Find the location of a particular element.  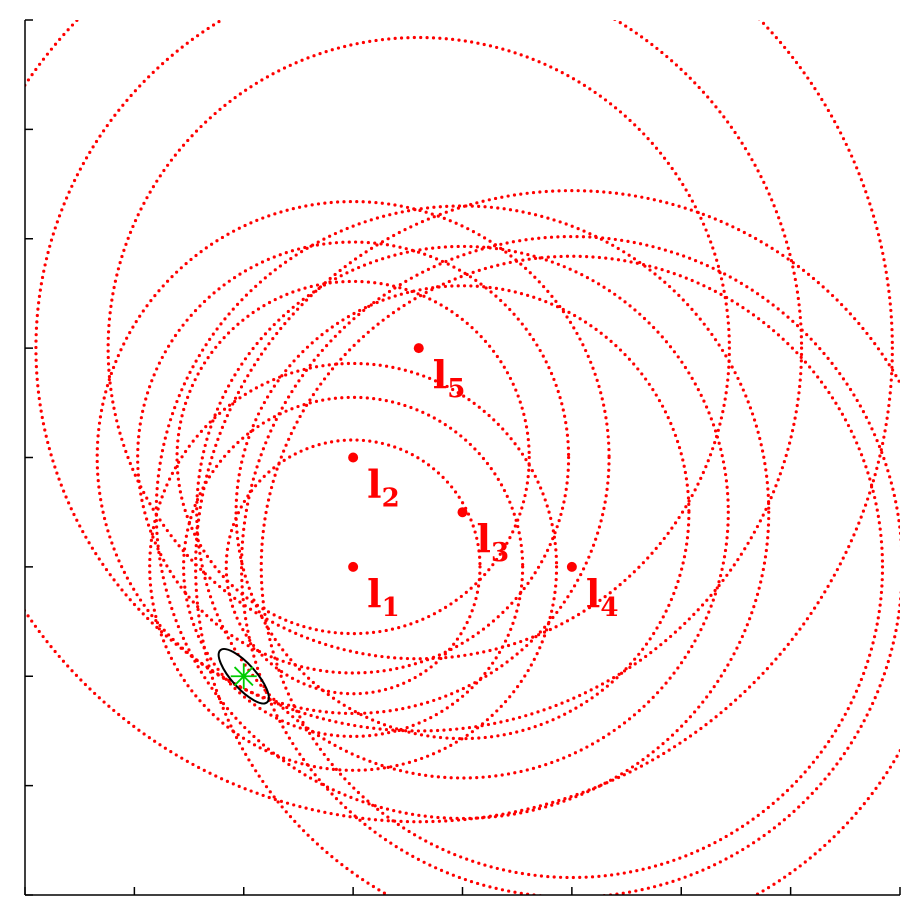

position-estimate-group is located at coordinates (243, 676).